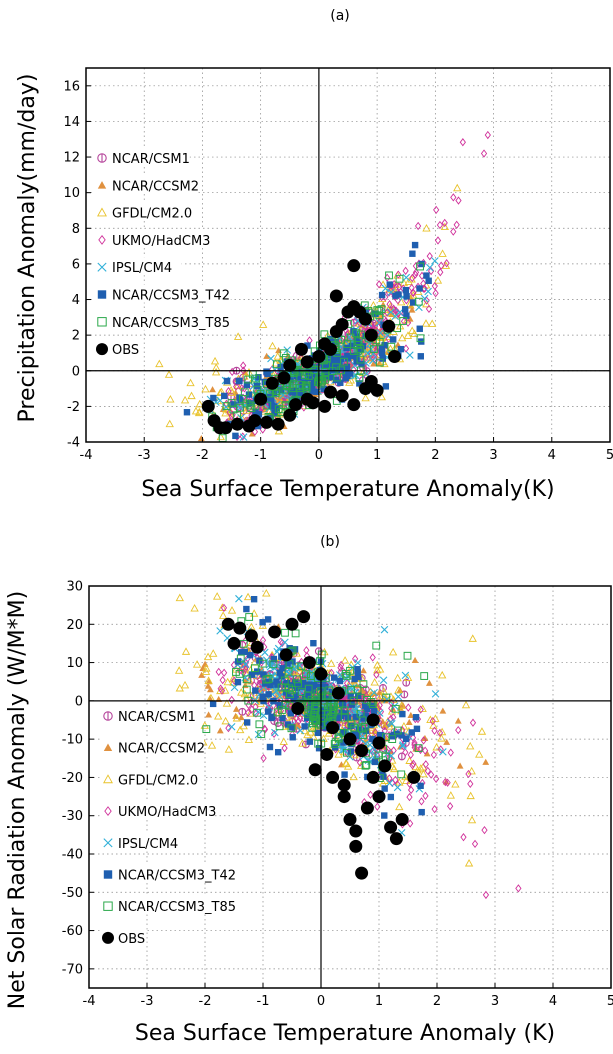 This screenshot has height=1054, width=613. What do you see at coordinates (155, 186) in the screenshot?
I see `legend-label: NCAR/CCSM2` at bounding box center [155, 186].